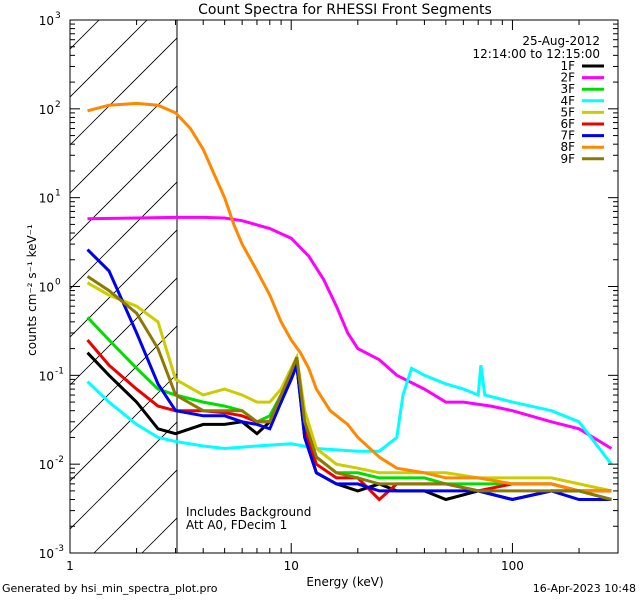  What do you see at coordinates (349, 415) in the screenshot?
I see `series-line-4F` at bounding box center [349, 415].